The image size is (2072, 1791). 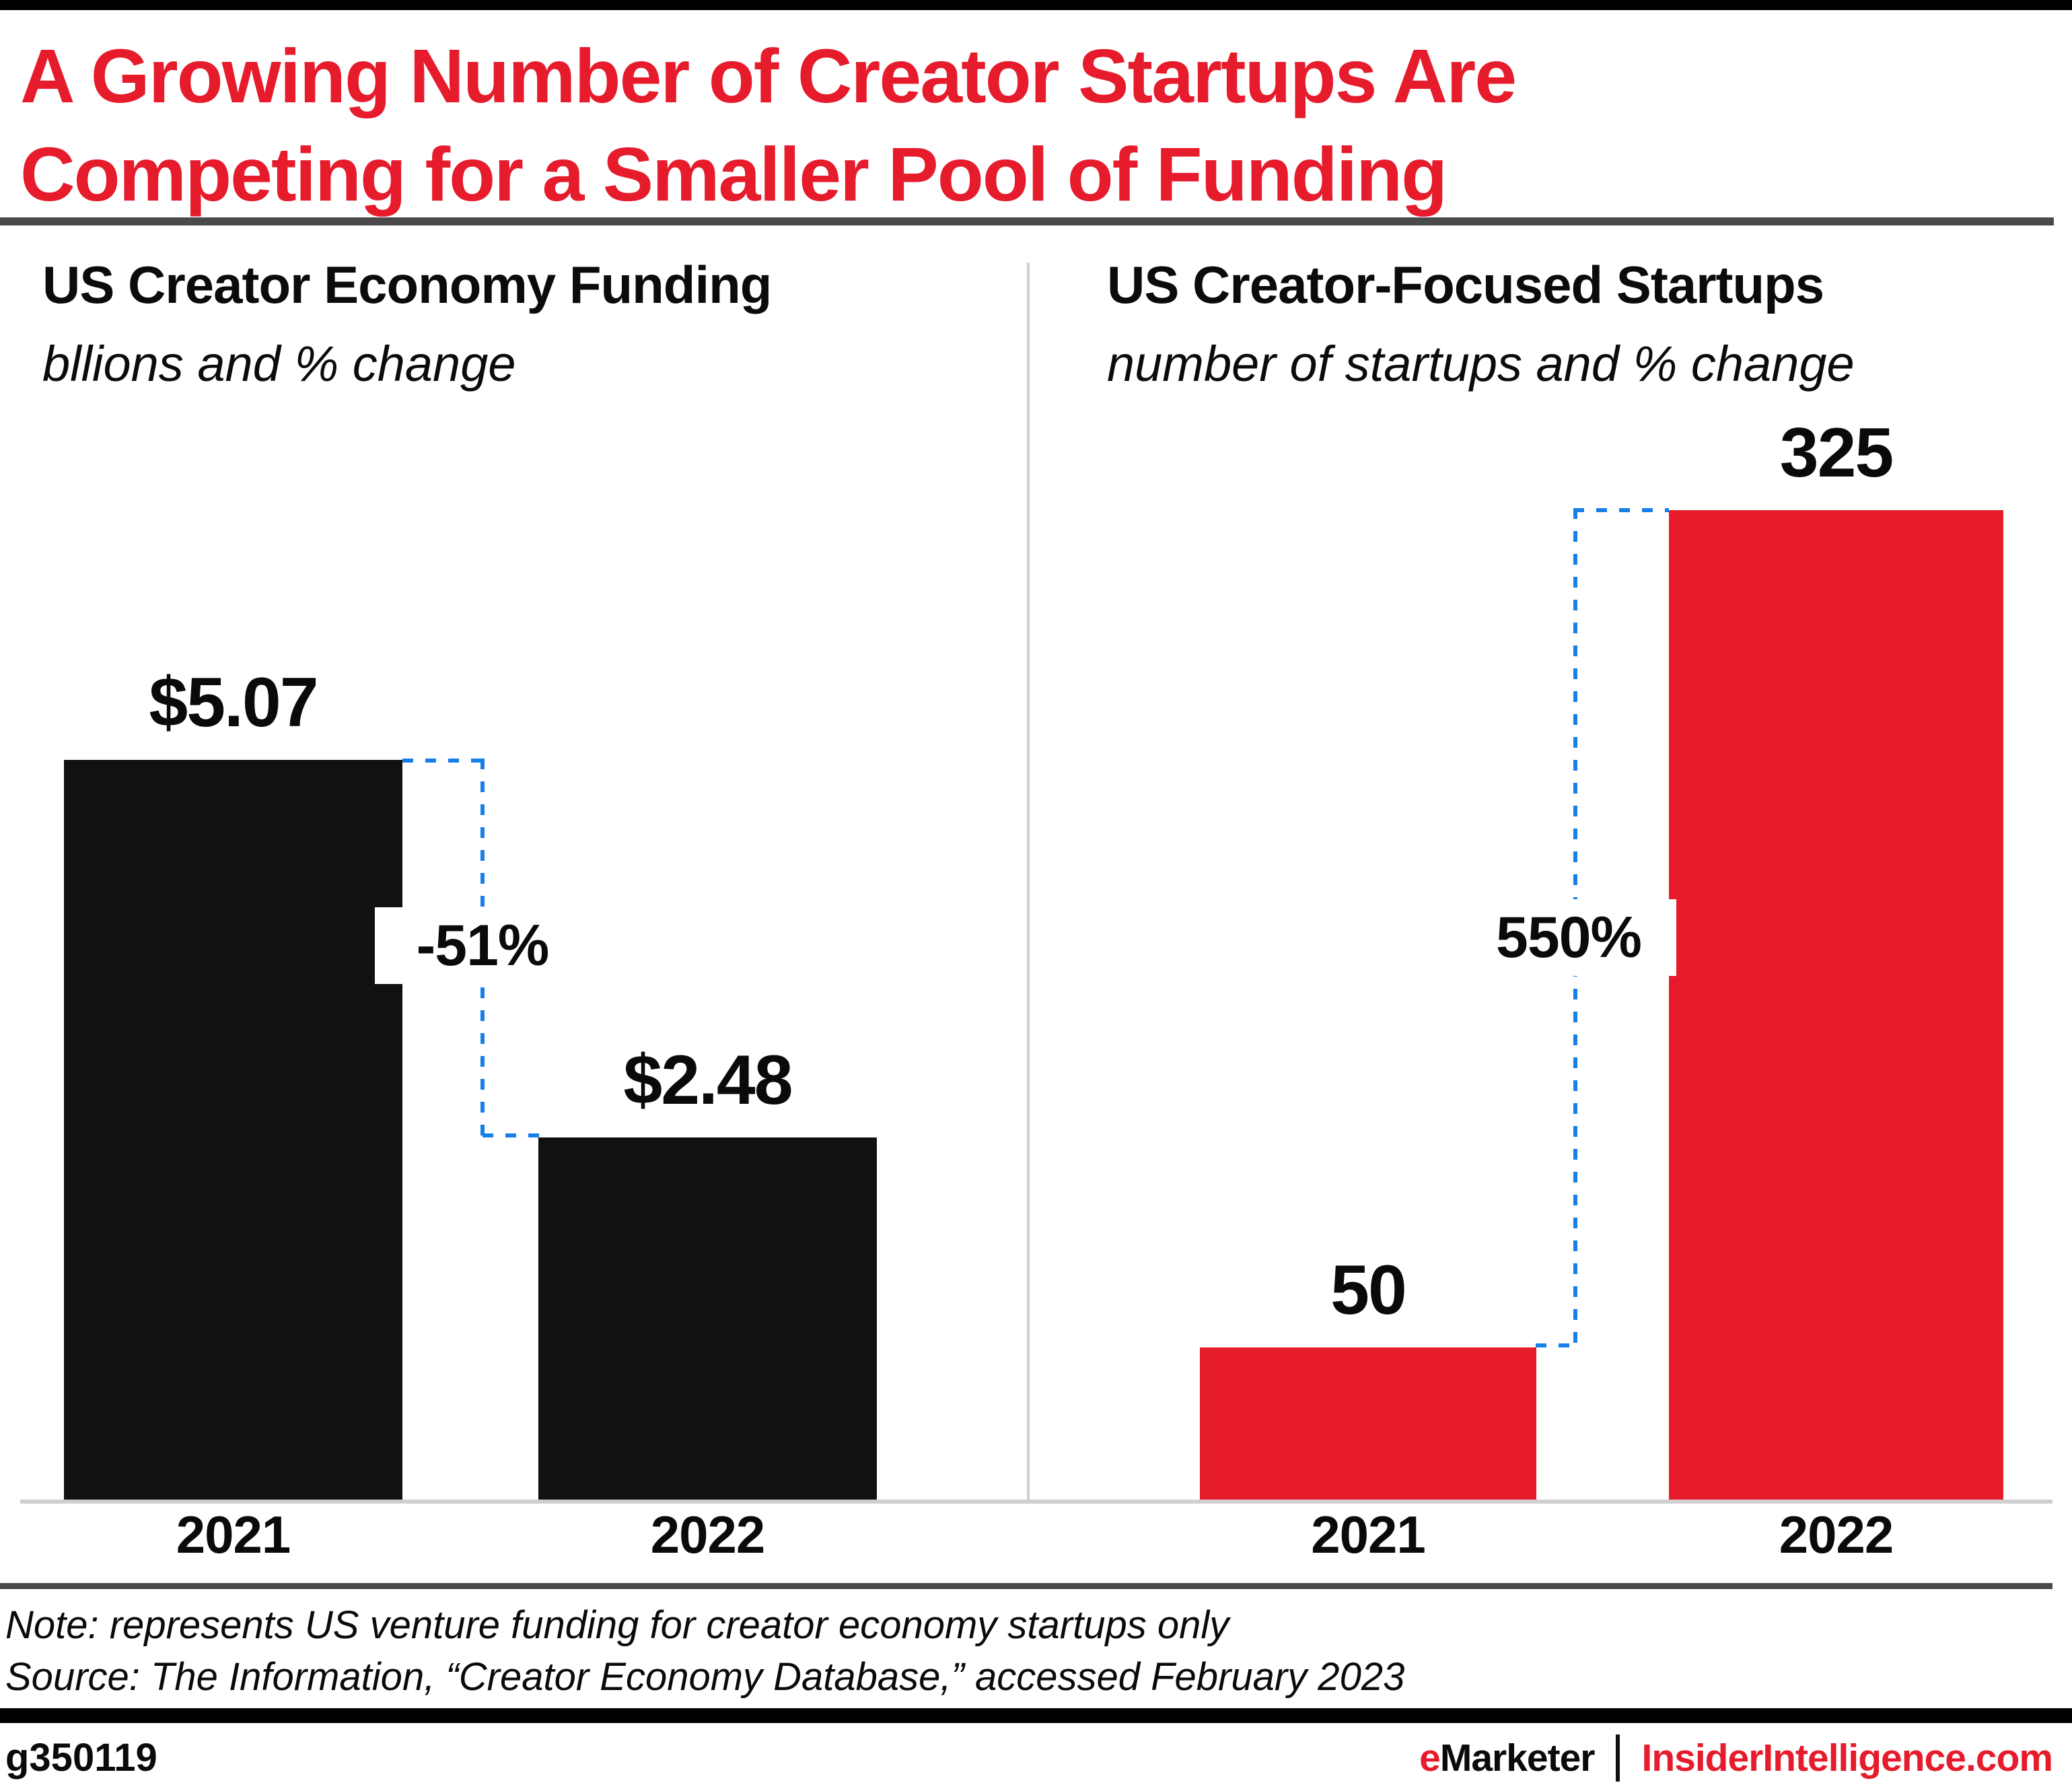 I want to click on chart-title-funding: US Creator Economy Funding, so click(x=407, y=284).